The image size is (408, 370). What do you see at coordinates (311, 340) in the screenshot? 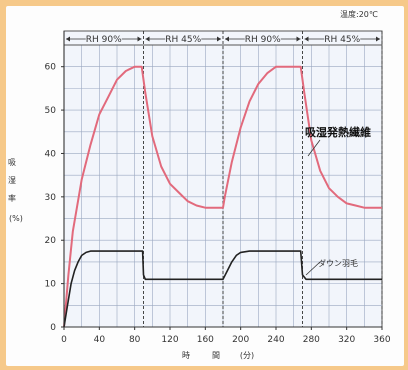
I see `x-tick-label: 280` at bounding box center [311, 340].